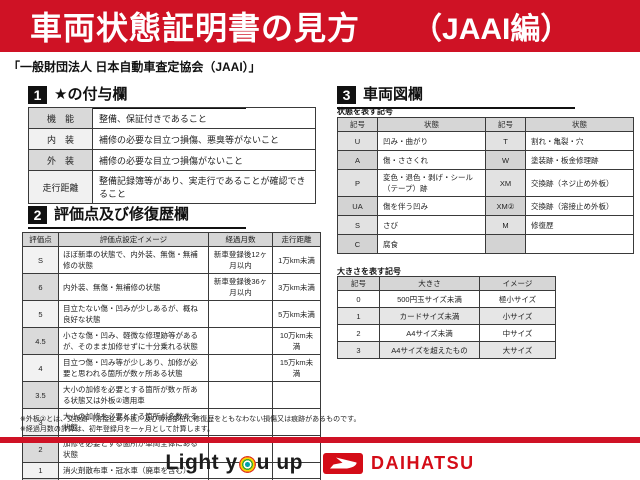  Describe the element at coordinates (517, 333) in the screenshot. I see `table-cell: 中サイズ` at that location.